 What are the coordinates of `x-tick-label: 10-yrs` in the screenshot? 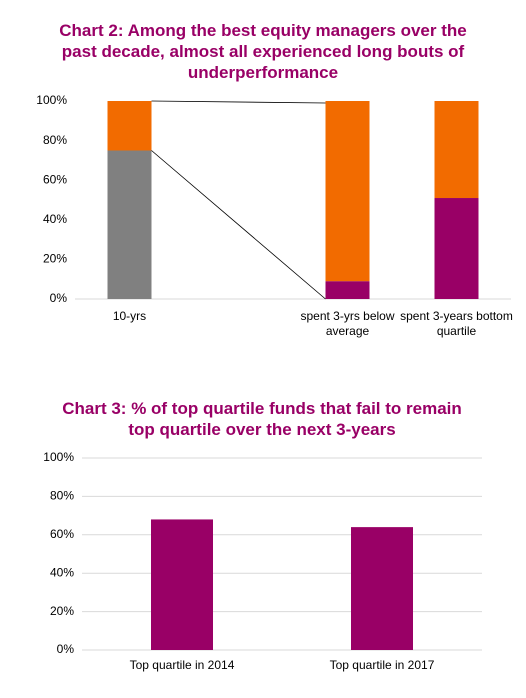 It's located at (129, 316).